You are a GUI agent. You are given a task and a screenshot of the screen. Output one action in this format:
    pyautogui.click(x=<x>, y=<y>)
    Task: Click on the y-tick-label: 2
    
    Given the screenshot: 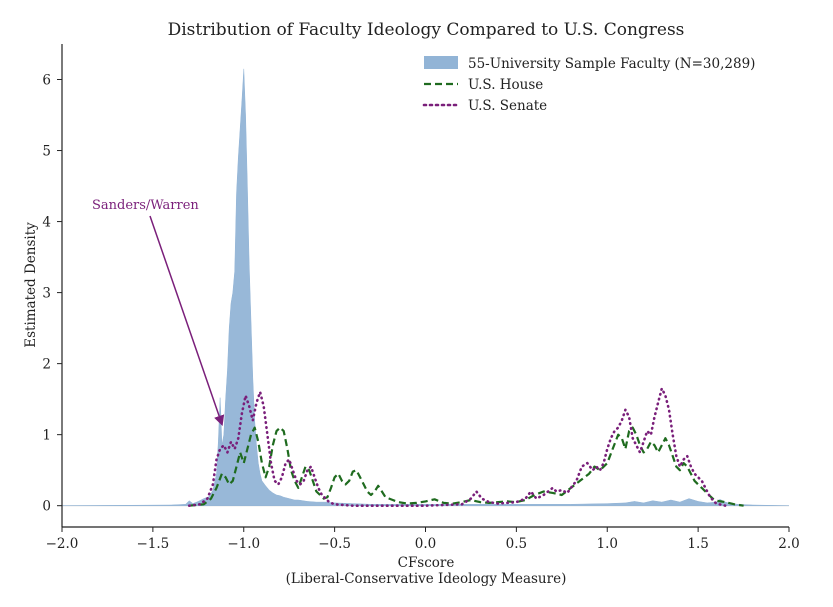 What is the action you would take?
    pyautogui.click(x=46, y=365)
    